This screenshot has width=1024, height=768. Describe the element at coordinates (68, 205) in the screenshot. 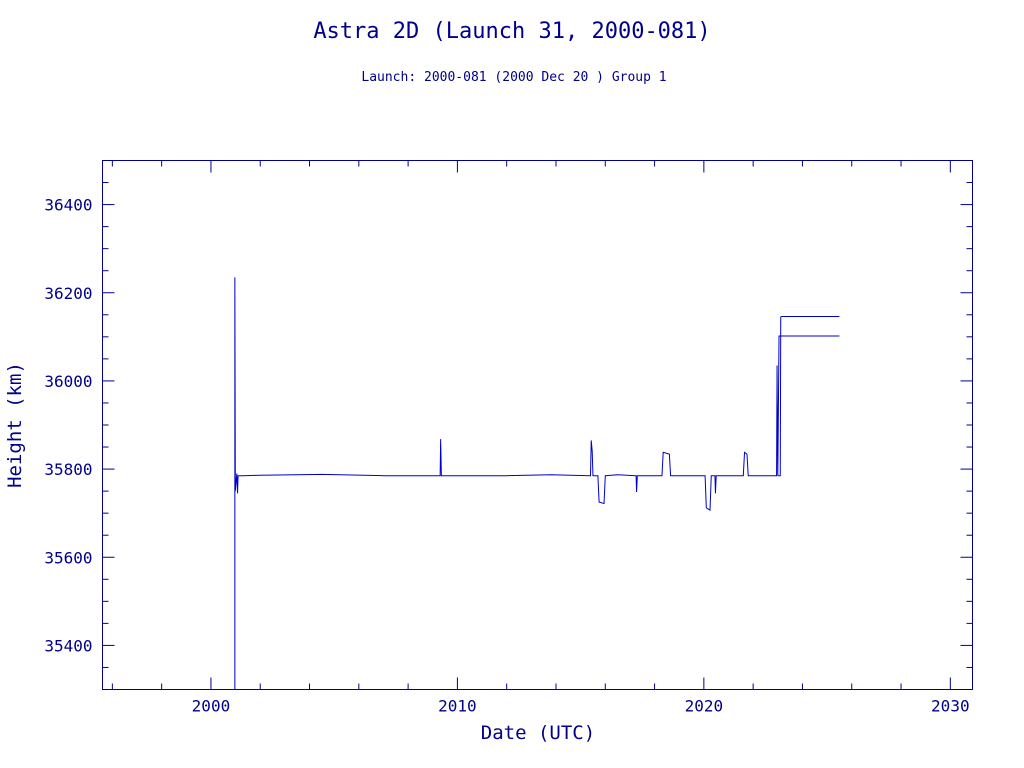

I see `y-tick-label: 36400` at that location.